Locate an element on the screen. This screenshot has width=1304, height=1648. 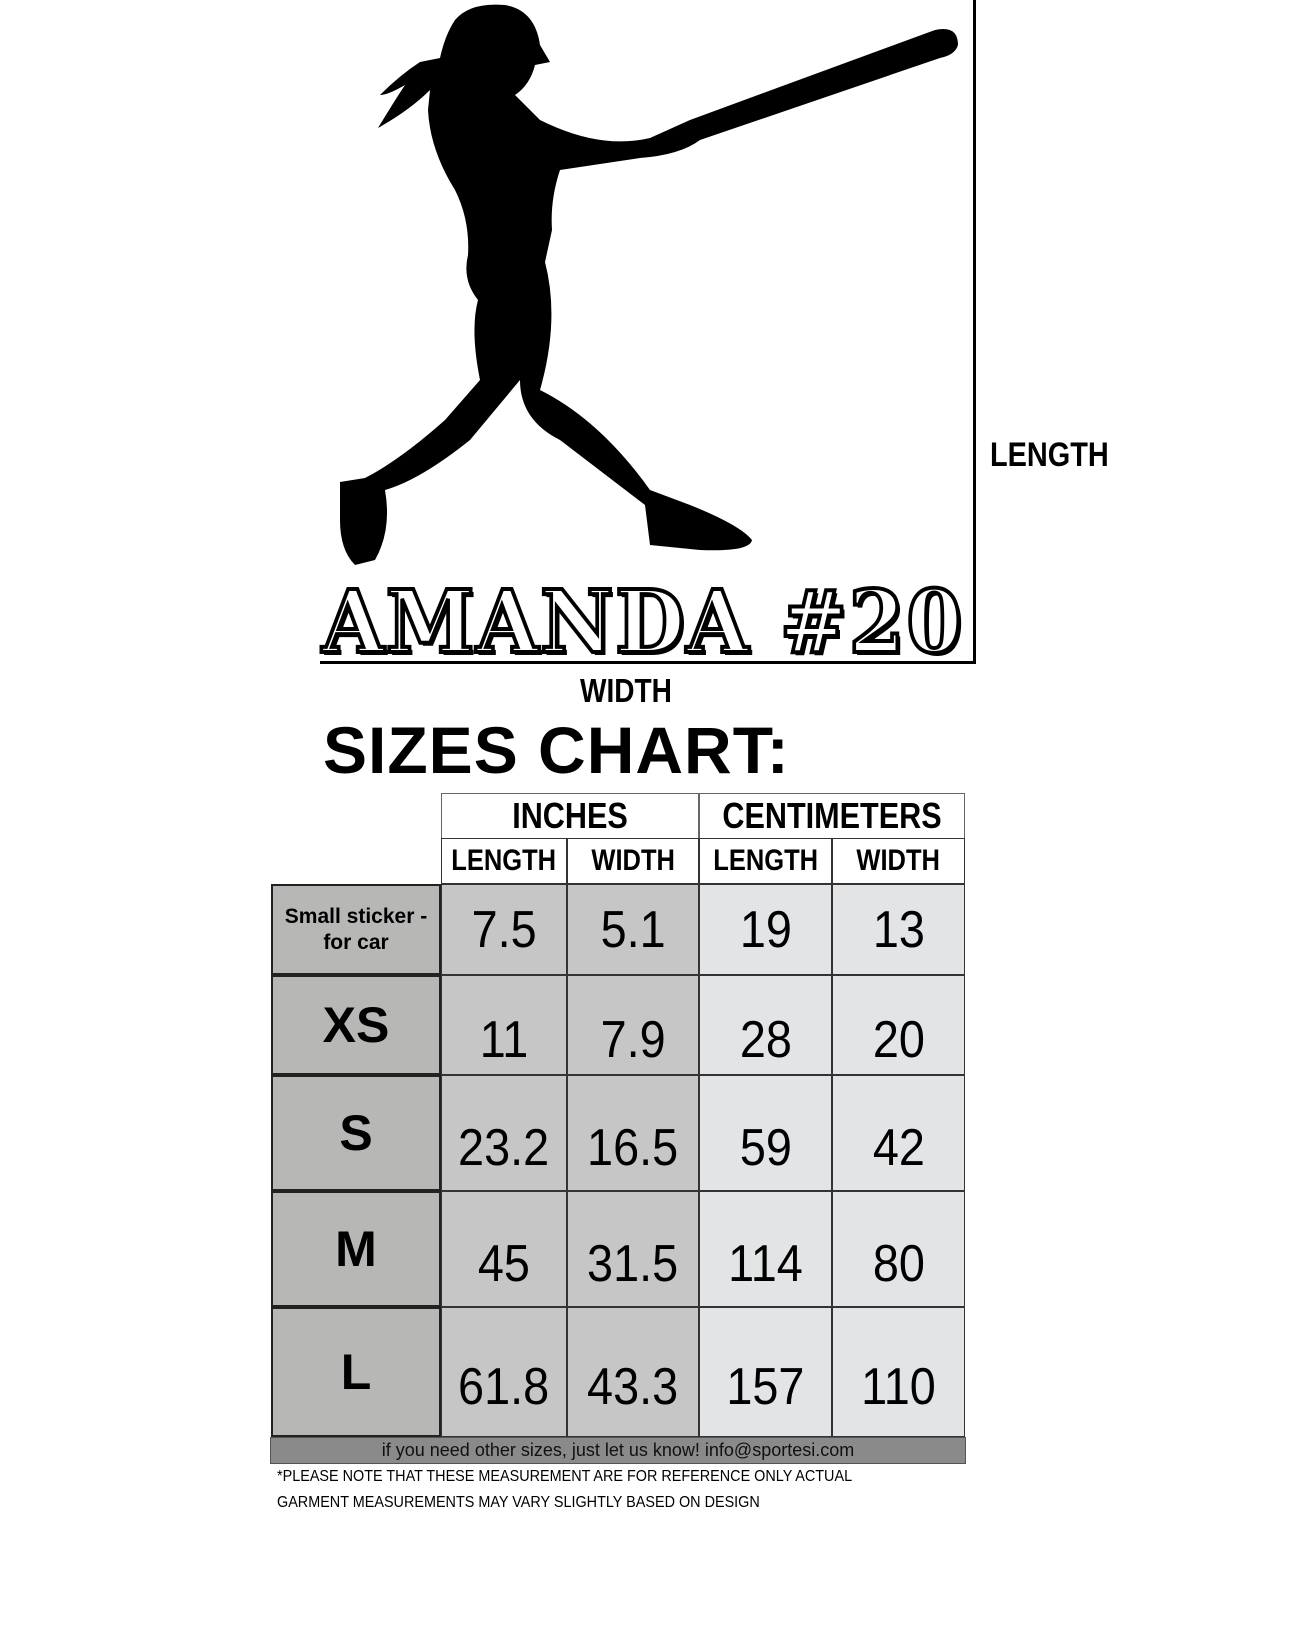
value-cell: 7.9 is located at coordinates (633, 1025).